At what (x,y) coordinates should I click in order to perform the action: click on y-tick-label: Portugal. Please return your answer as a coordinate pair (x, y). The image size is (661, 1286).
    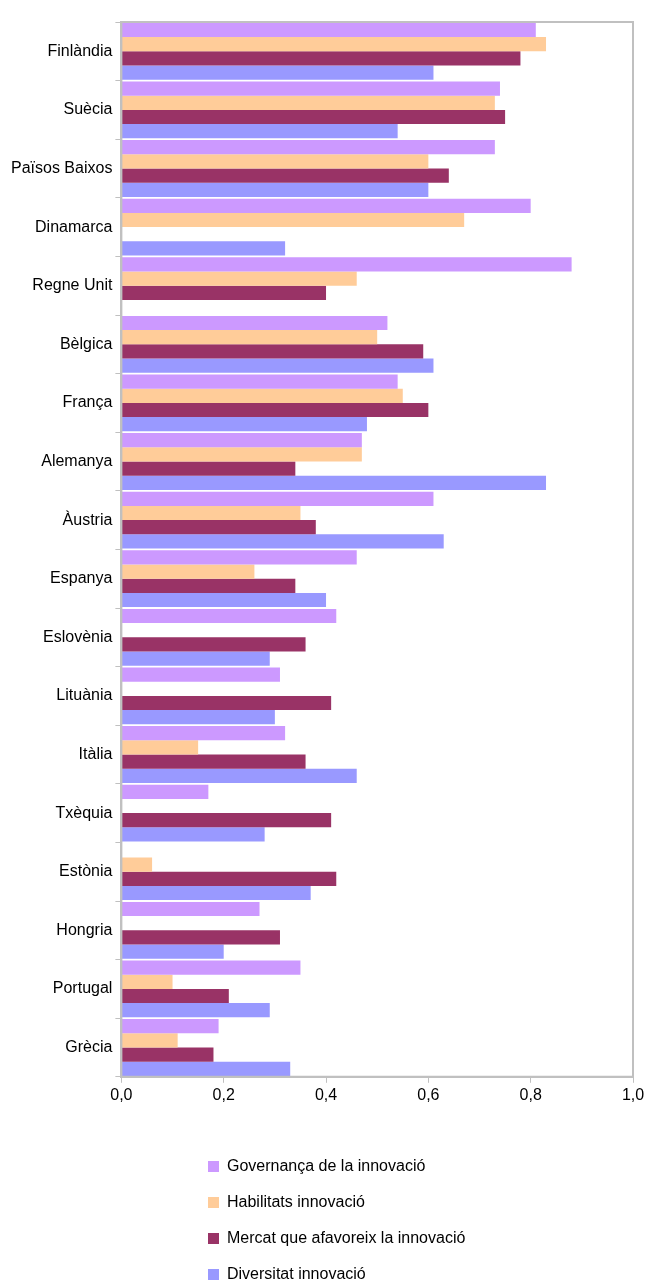
    Looking at the image, I should click on (82, 988).